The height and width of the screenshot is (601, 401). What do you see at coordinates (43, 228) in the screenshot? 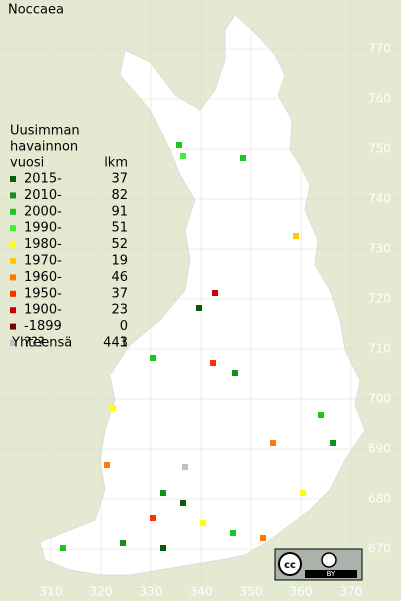
I see `legend-label: 1990-` at bounding box center [43, 228].